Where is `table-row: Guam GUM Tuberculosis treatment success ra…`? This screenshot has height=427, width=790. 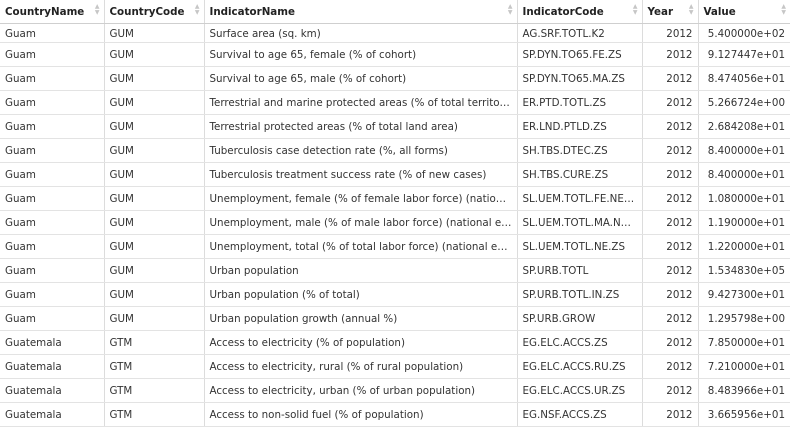
table-row: Guam GUM Tuberculosis treatment success ra… is located at coordinates (395, 174).